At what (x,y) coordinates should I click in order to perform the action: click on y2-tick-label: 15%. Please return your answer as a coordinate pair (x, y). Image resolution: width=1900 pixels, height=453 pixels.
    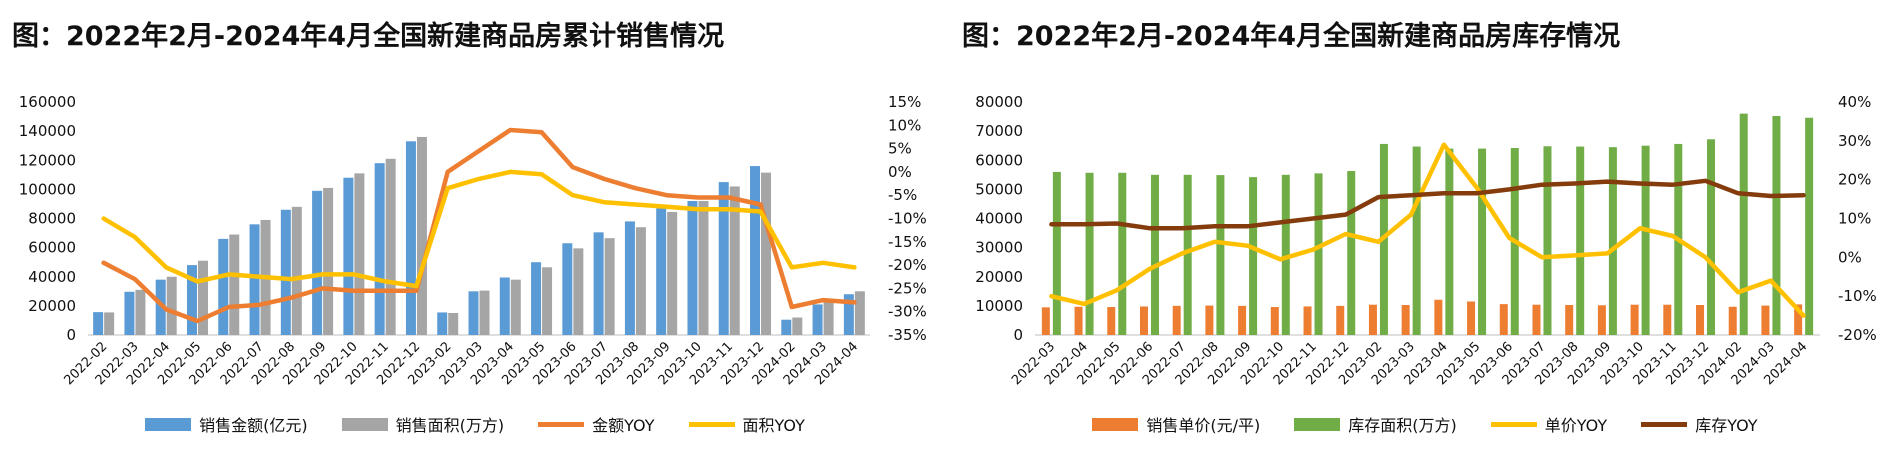
    Looking at the image, I should click on (904, 102).